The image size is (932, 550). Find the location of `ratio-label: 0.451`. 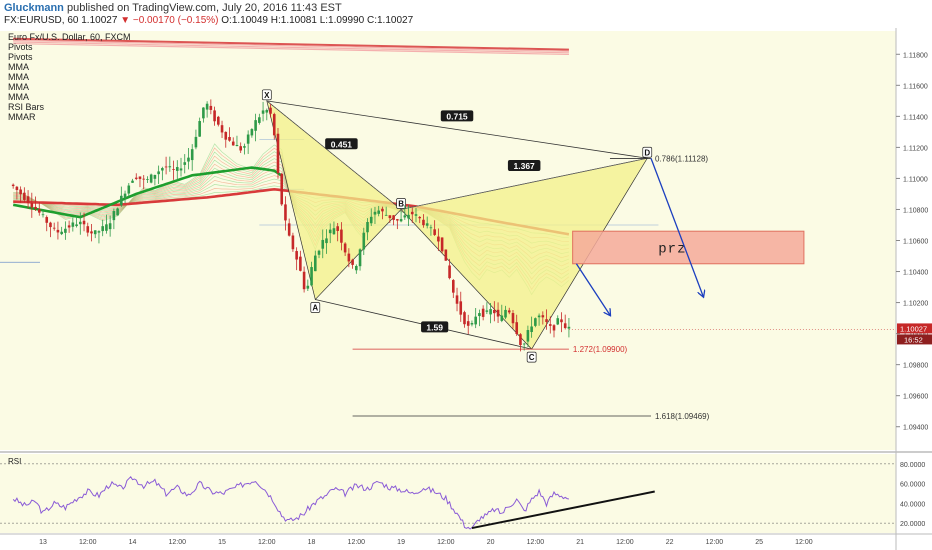

ratio-label: 0.451 is located at coordinates (341, 144).